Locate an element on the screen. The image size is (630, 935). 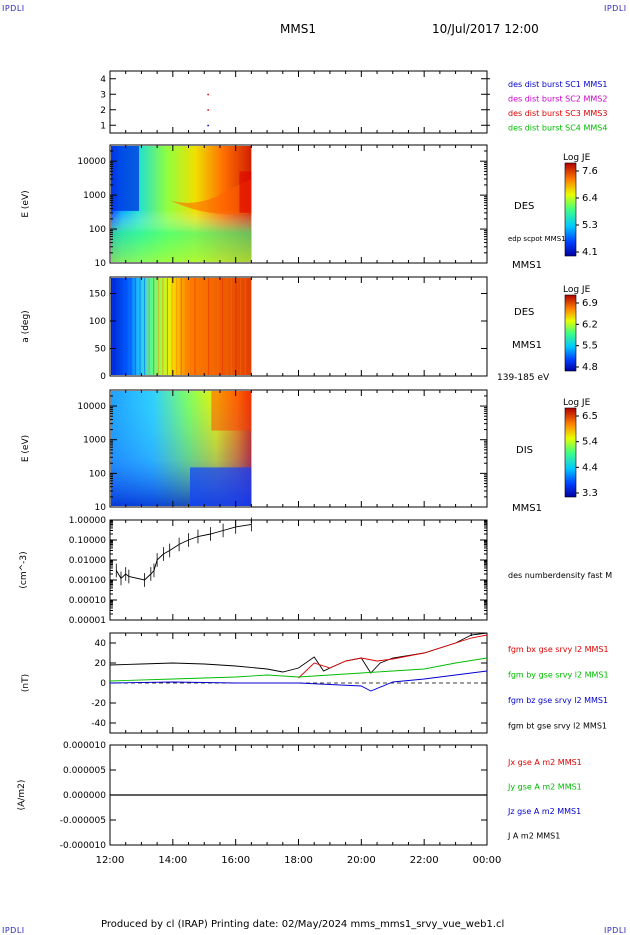
colorbar-tick-label: 5.4 is located at coordinates (590, 442).